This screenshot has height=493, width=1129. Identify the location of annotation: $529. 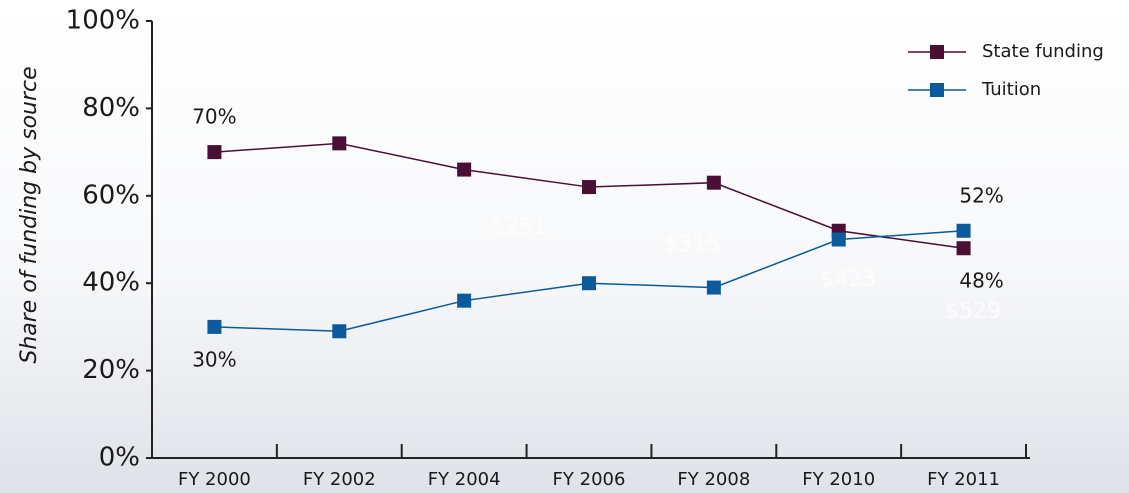
(973, 311).